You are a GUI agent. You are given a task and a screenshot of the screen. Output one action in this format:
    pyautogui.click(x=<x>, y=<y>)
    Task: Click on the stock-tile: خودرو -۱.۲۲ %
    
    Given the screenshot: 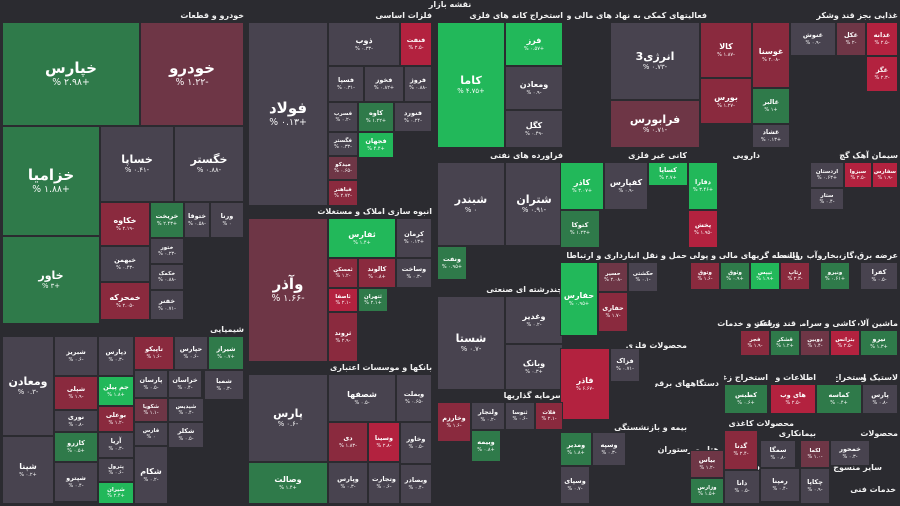 What is the action you would take?
    pyautogui.click(x=192, y=74)
    